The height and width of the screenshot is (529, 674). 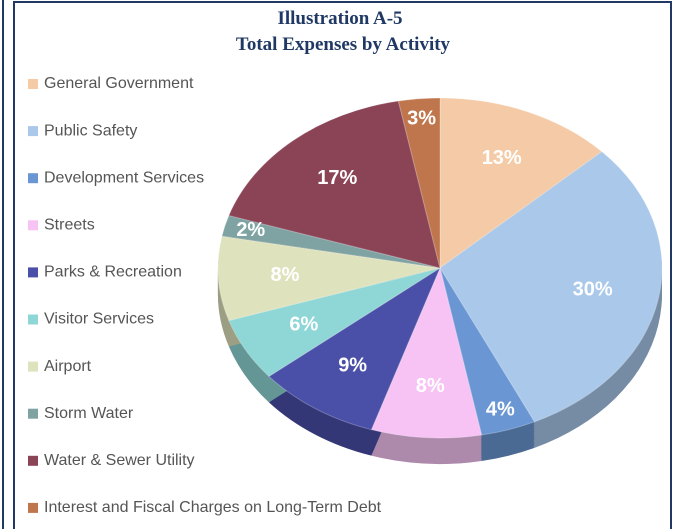 I want to click on data-label: 2%, so click(x=250, y=230).